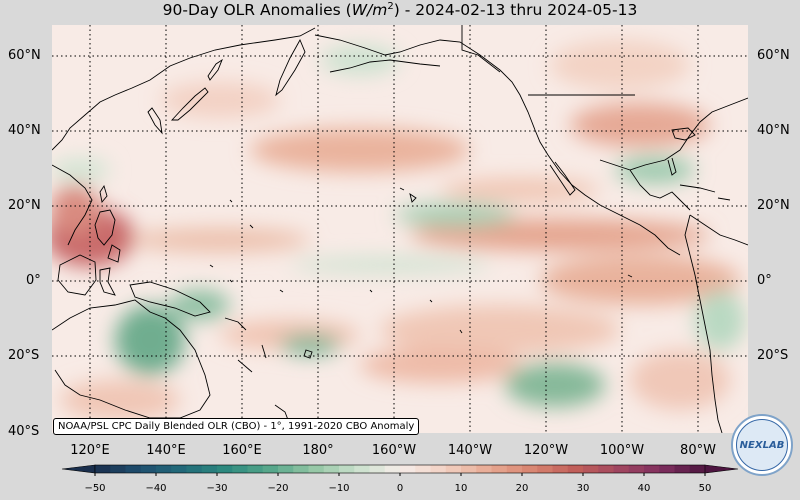  What do you see at coordinates (546, 450) in the screenshot?
I see `lon-label: 120°W` at bounding box center [546, 450].